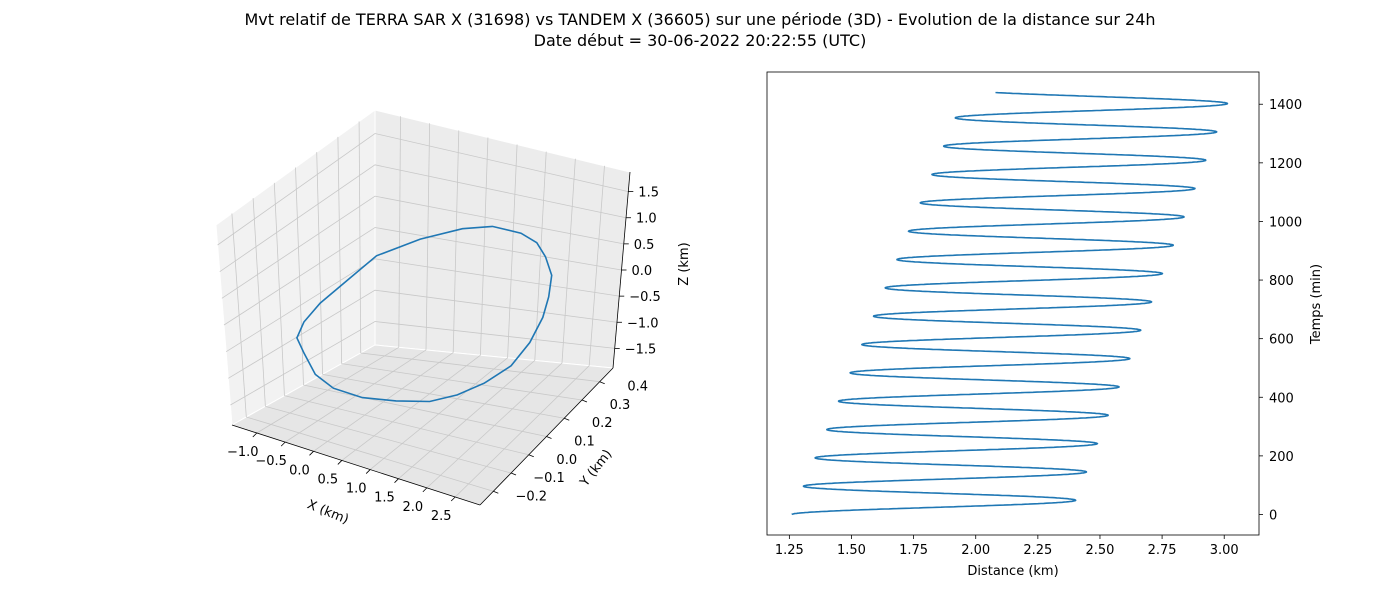 The height and width of the screenshot is (600, 1400). Describe the element at coordinates (1316, 304) in the screenshot. I see `y-axis-label: Temps (min)` at that location.